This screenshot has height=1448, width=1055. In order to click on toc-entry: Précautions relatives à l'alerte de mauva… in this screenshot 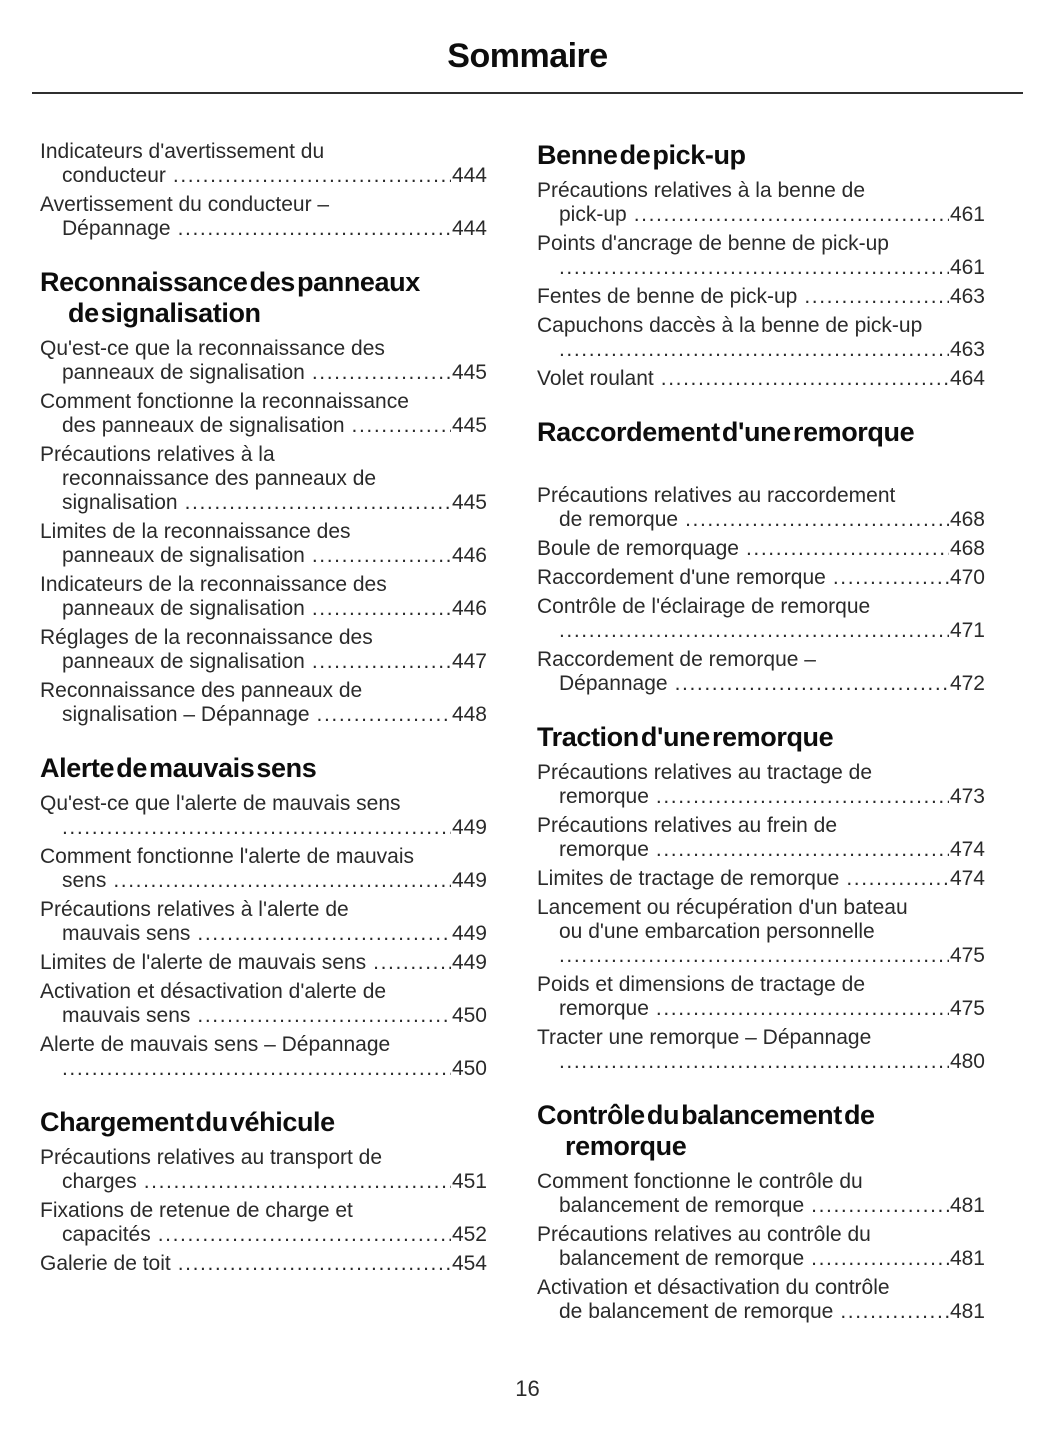, I will do `click(263, 922)`.